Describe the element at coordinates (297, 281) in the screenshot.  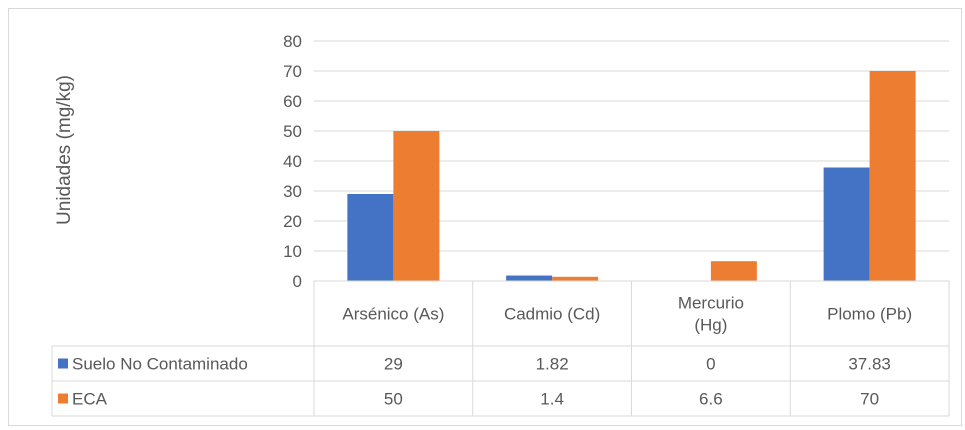
I see `y-tick-label: 0` at that location.